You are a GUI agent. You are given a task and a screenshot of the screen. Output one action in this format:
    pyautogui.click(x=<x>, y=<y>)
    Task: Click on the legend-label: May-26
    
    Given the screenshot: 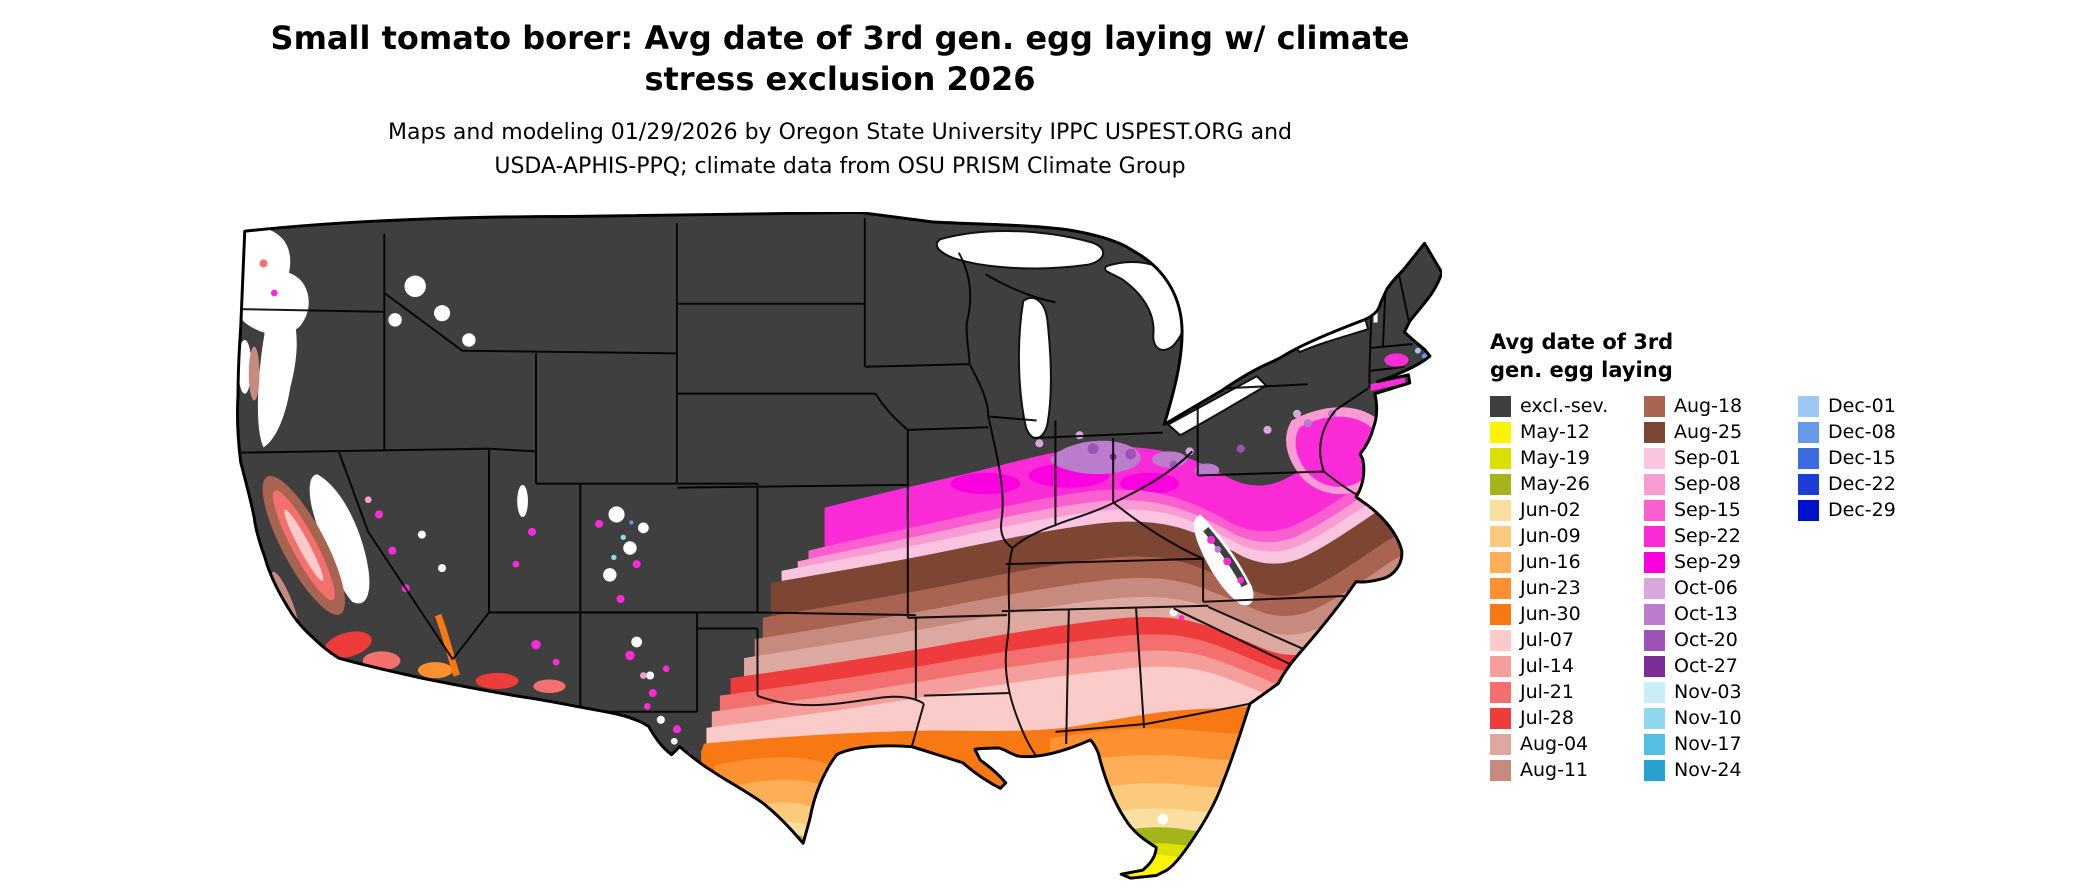 What is the action you would take?
    pyautogui.click(x=1555, y=484)
    